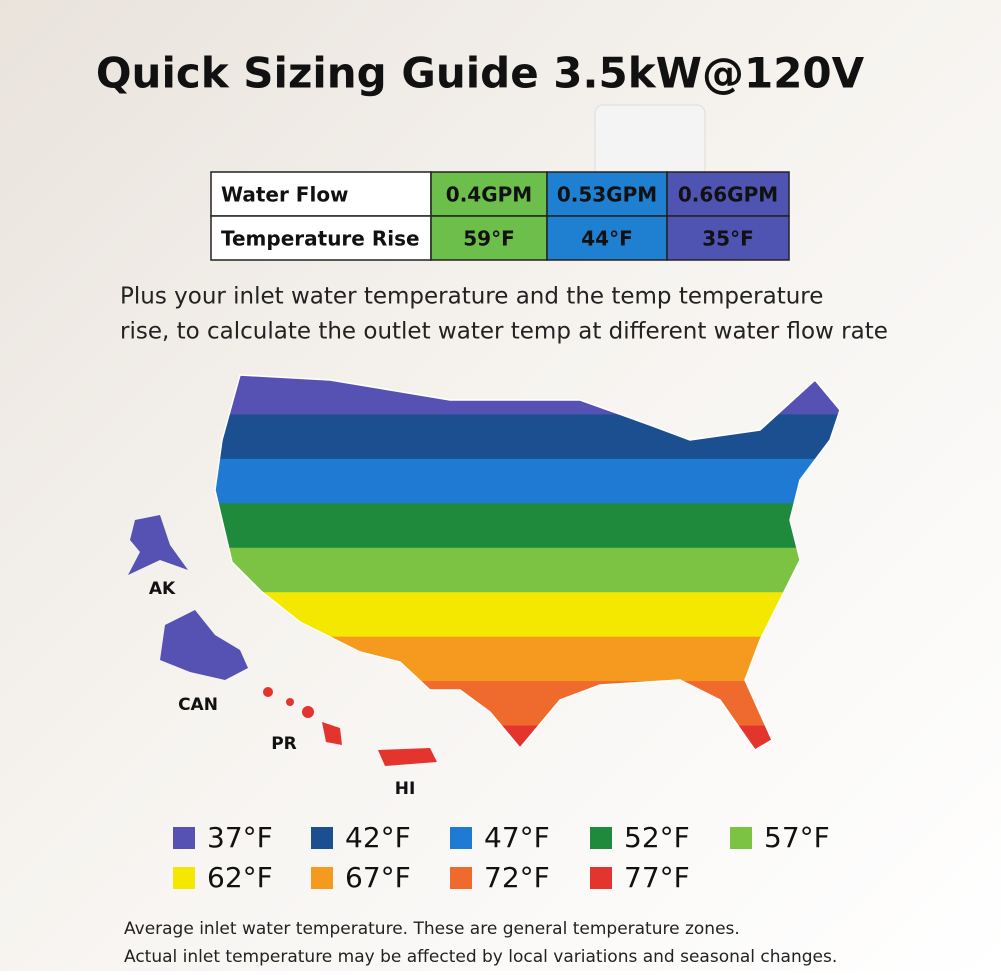 The width and height of the screenshot is (1001, 975). I want to click on table-cell-text: Water Flow, so click(285, 195).